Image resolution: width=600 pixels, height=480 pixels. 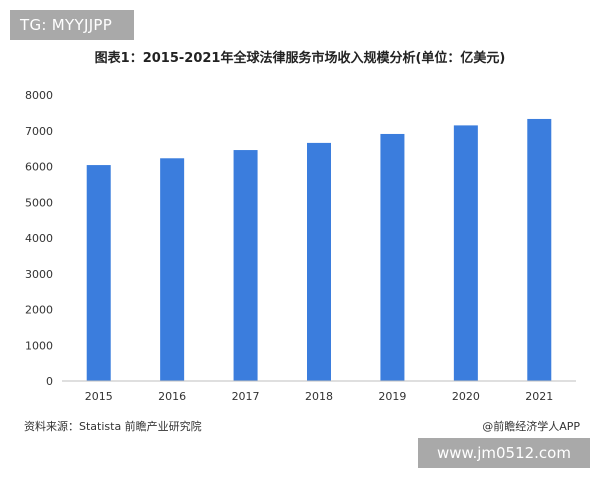 I want to click on bar-2015, so click(x=98, y=273).